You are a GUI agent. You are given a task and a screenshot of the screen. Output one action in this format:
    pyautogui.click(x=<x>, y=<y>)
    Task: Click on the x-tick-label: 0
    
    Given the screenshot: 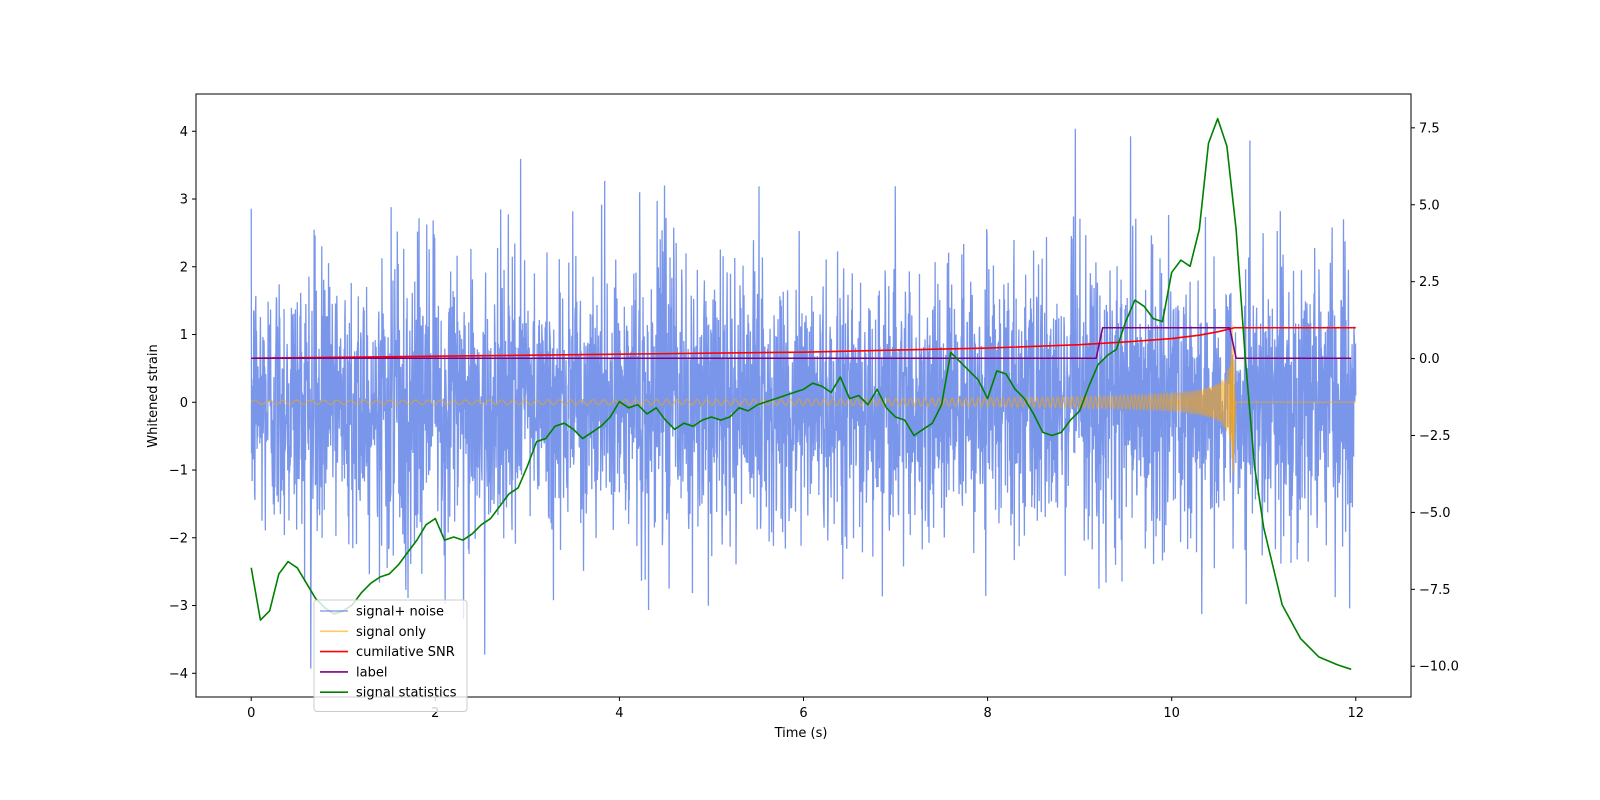 What is the action you would take?
    pyautogui.click(x=251, y=713)
    